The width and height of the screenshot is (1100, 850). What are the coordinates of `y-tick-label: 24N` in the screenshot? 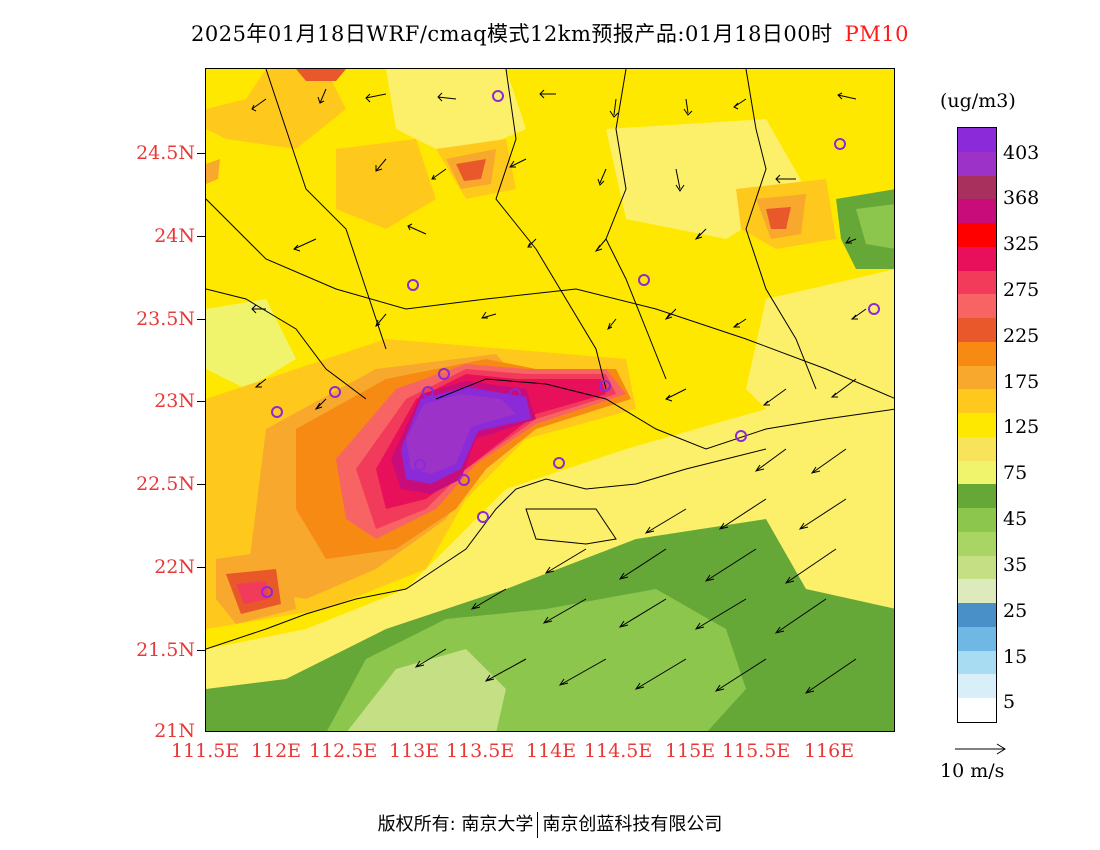 It's located at (174, 236).